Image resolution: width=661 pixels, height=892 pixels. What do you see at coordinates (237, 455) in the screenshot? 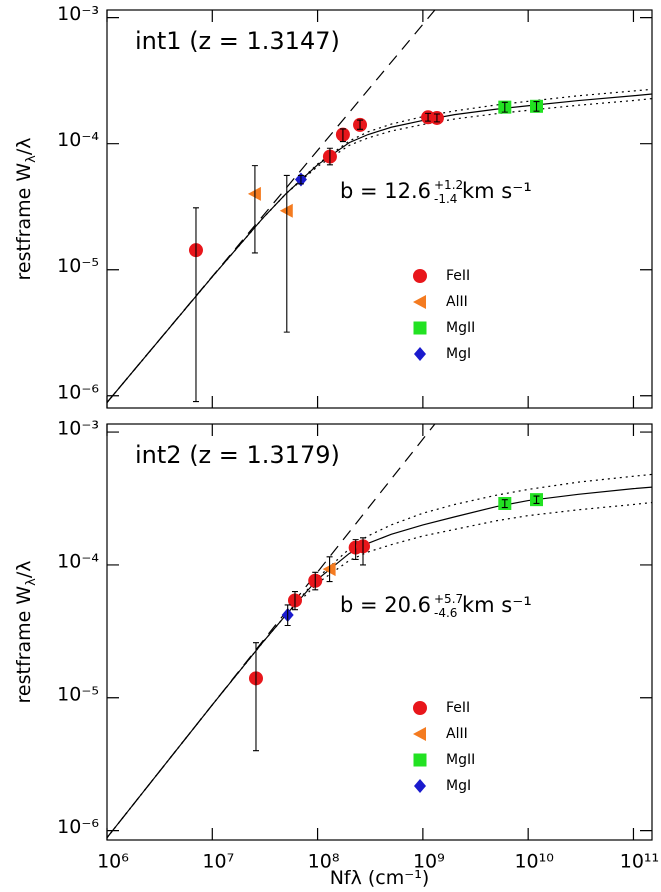
I see `panel-title: int2 (z = 1.3179)` at bounding box center [237, 455].